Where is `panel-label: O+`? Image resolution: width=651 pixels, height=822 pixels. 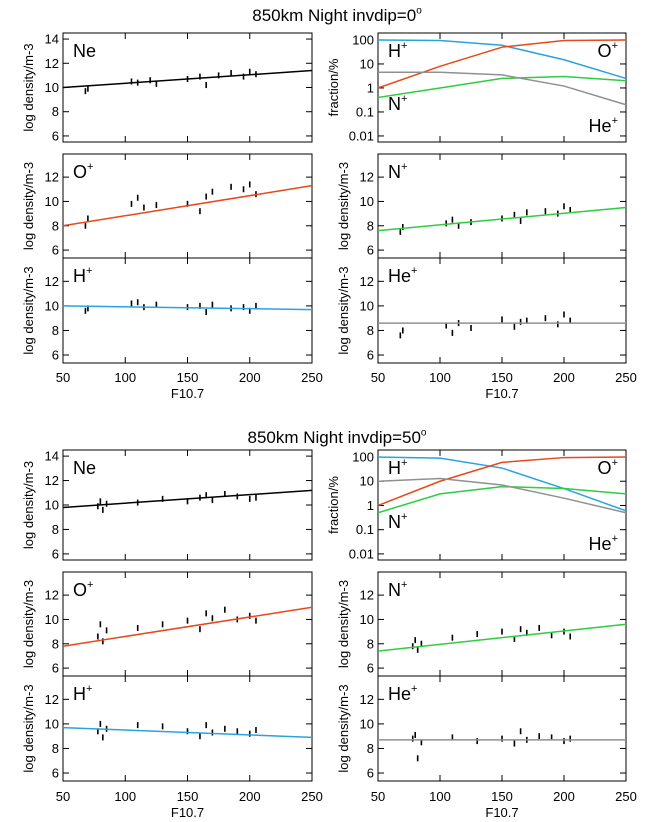
panel-label: O+ is located at coordinates (83, 171).